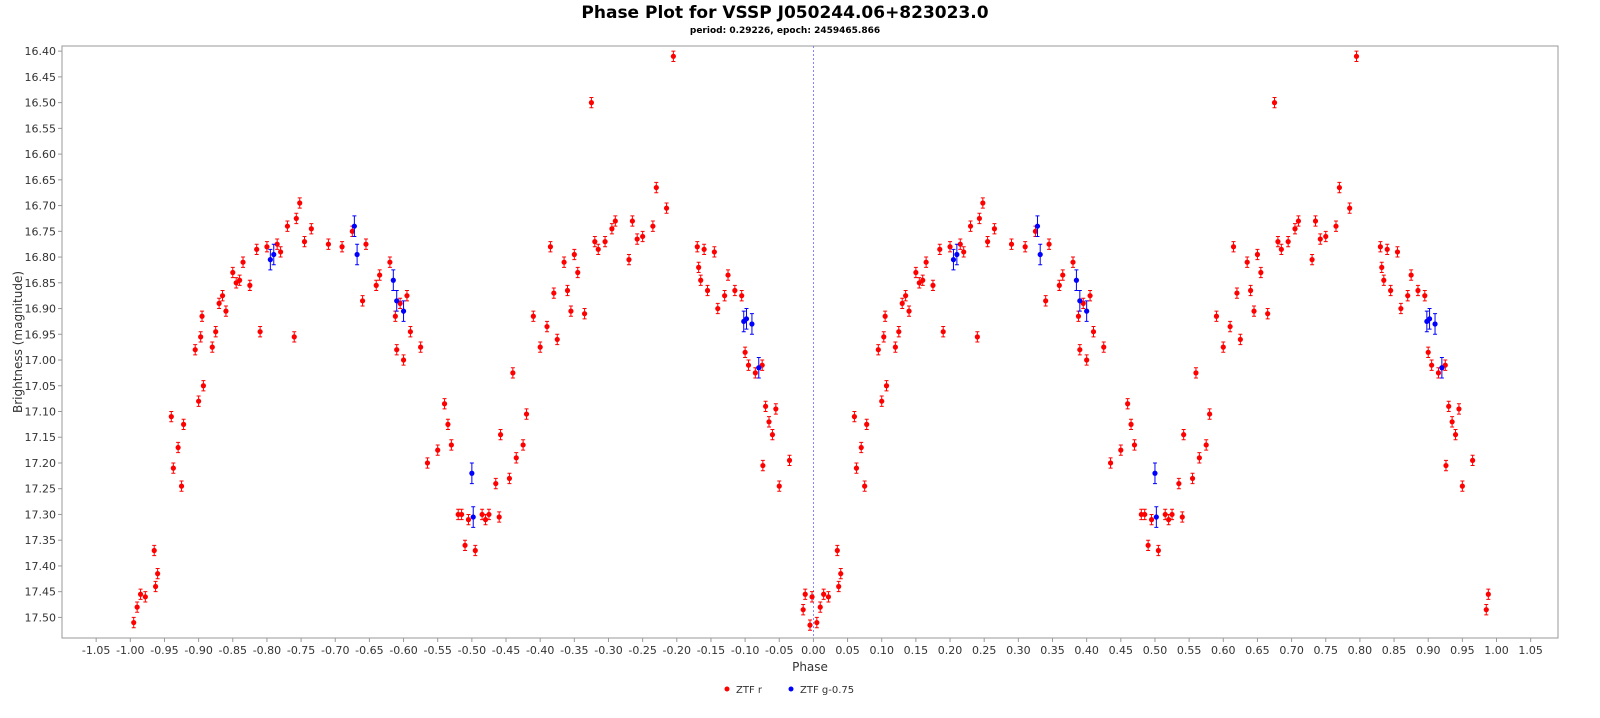 The width and height of the screenshot is (1600, 718). What do you see at coordinates (41, 437) in the screenshot?
I see `y-tick-label: 17.15` at bounding box center [41, 437].